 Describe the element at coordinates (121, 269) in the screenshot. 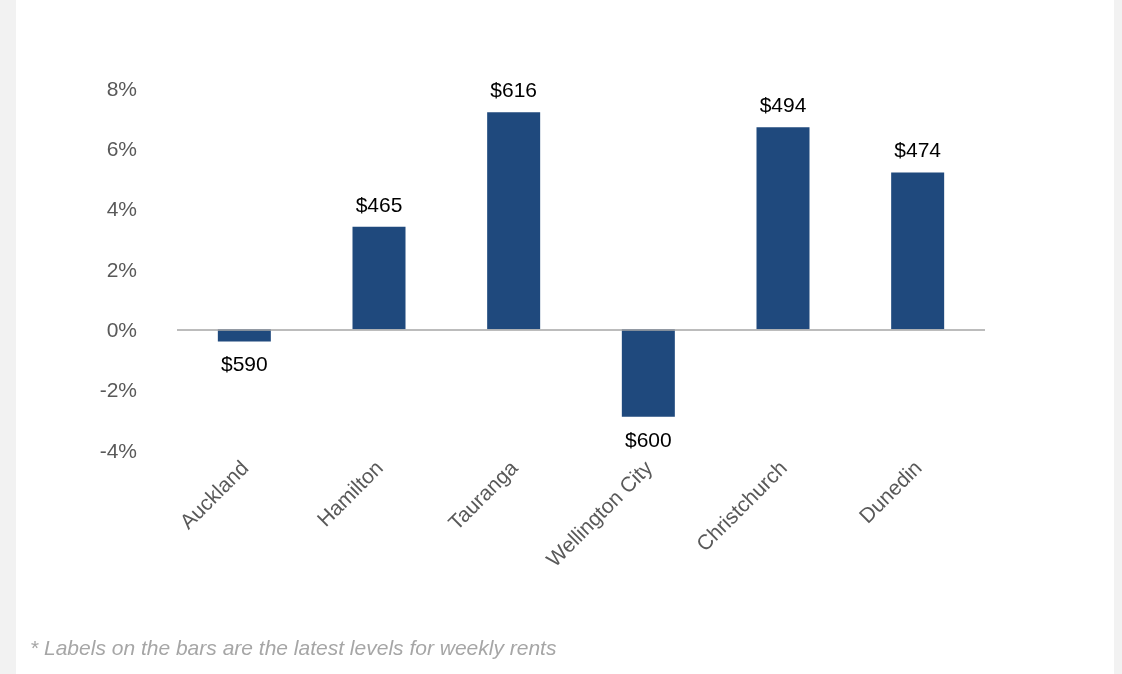

I see `y-tick-label: 2%` at that location.